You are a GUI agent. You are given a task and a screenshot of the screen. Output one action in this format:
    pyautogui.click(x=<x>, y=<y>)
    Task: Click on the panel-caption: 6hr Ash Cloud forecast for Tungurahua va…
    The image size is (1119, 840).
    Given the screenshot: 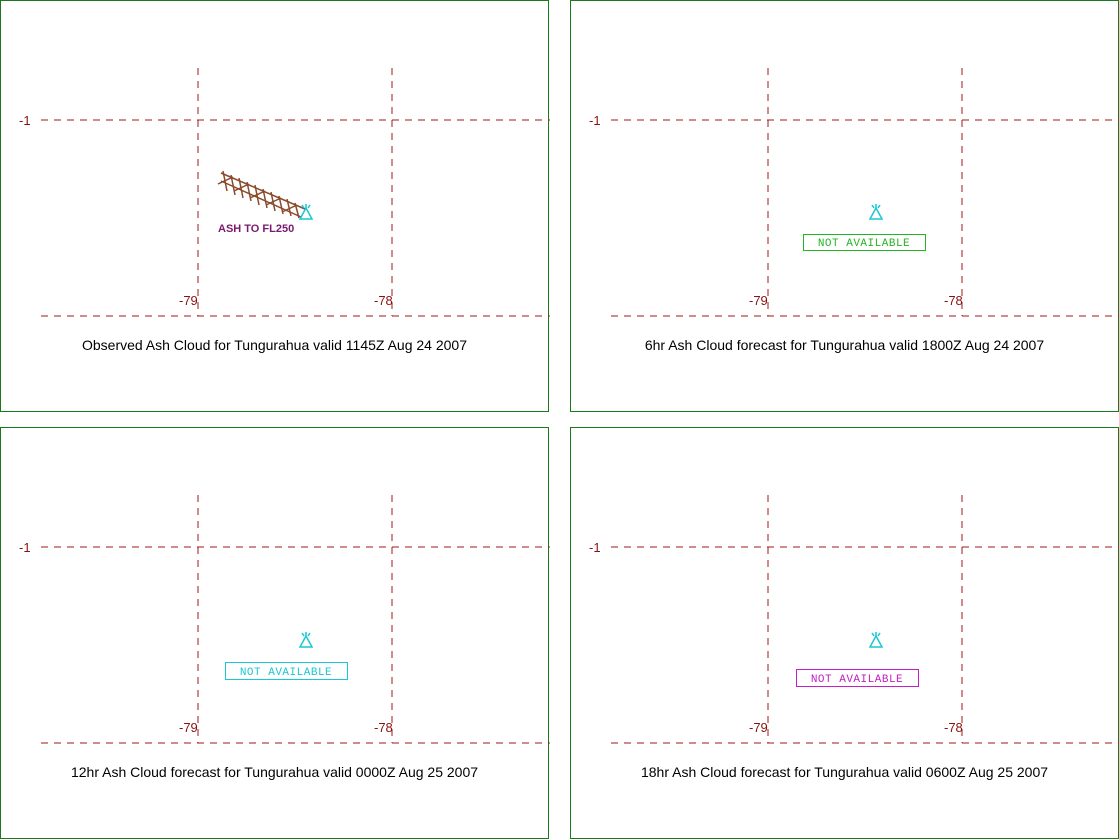 What is the action you would take?
    pyautogui.click(x=844, y=345)
    